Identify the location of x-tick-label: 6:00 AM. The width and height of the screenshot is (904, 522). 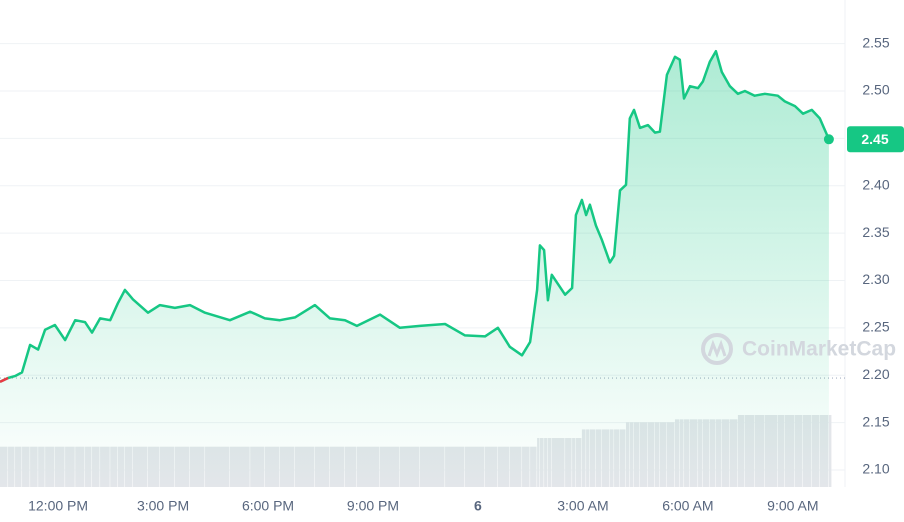
(687, 506).